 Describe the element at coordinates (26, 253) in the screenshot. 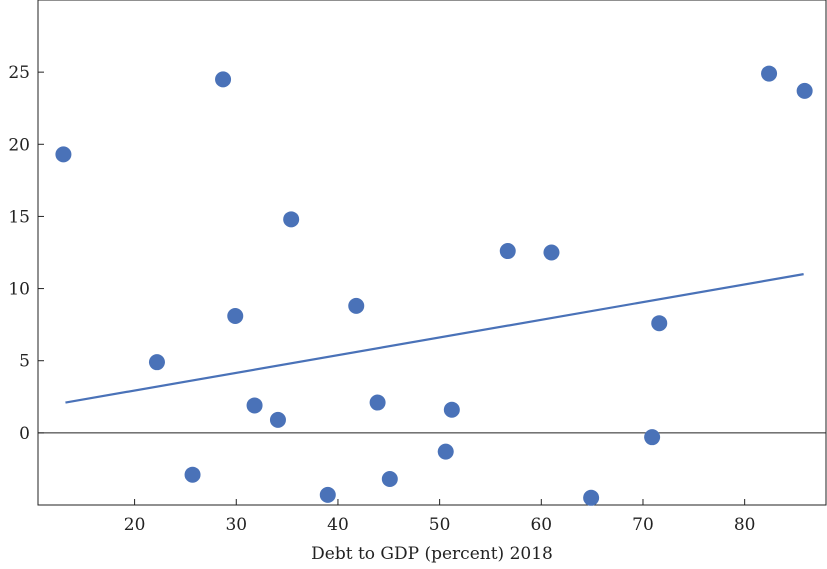

I see `y-axis-ticks: 0 5 10 15 20 25` at that location.